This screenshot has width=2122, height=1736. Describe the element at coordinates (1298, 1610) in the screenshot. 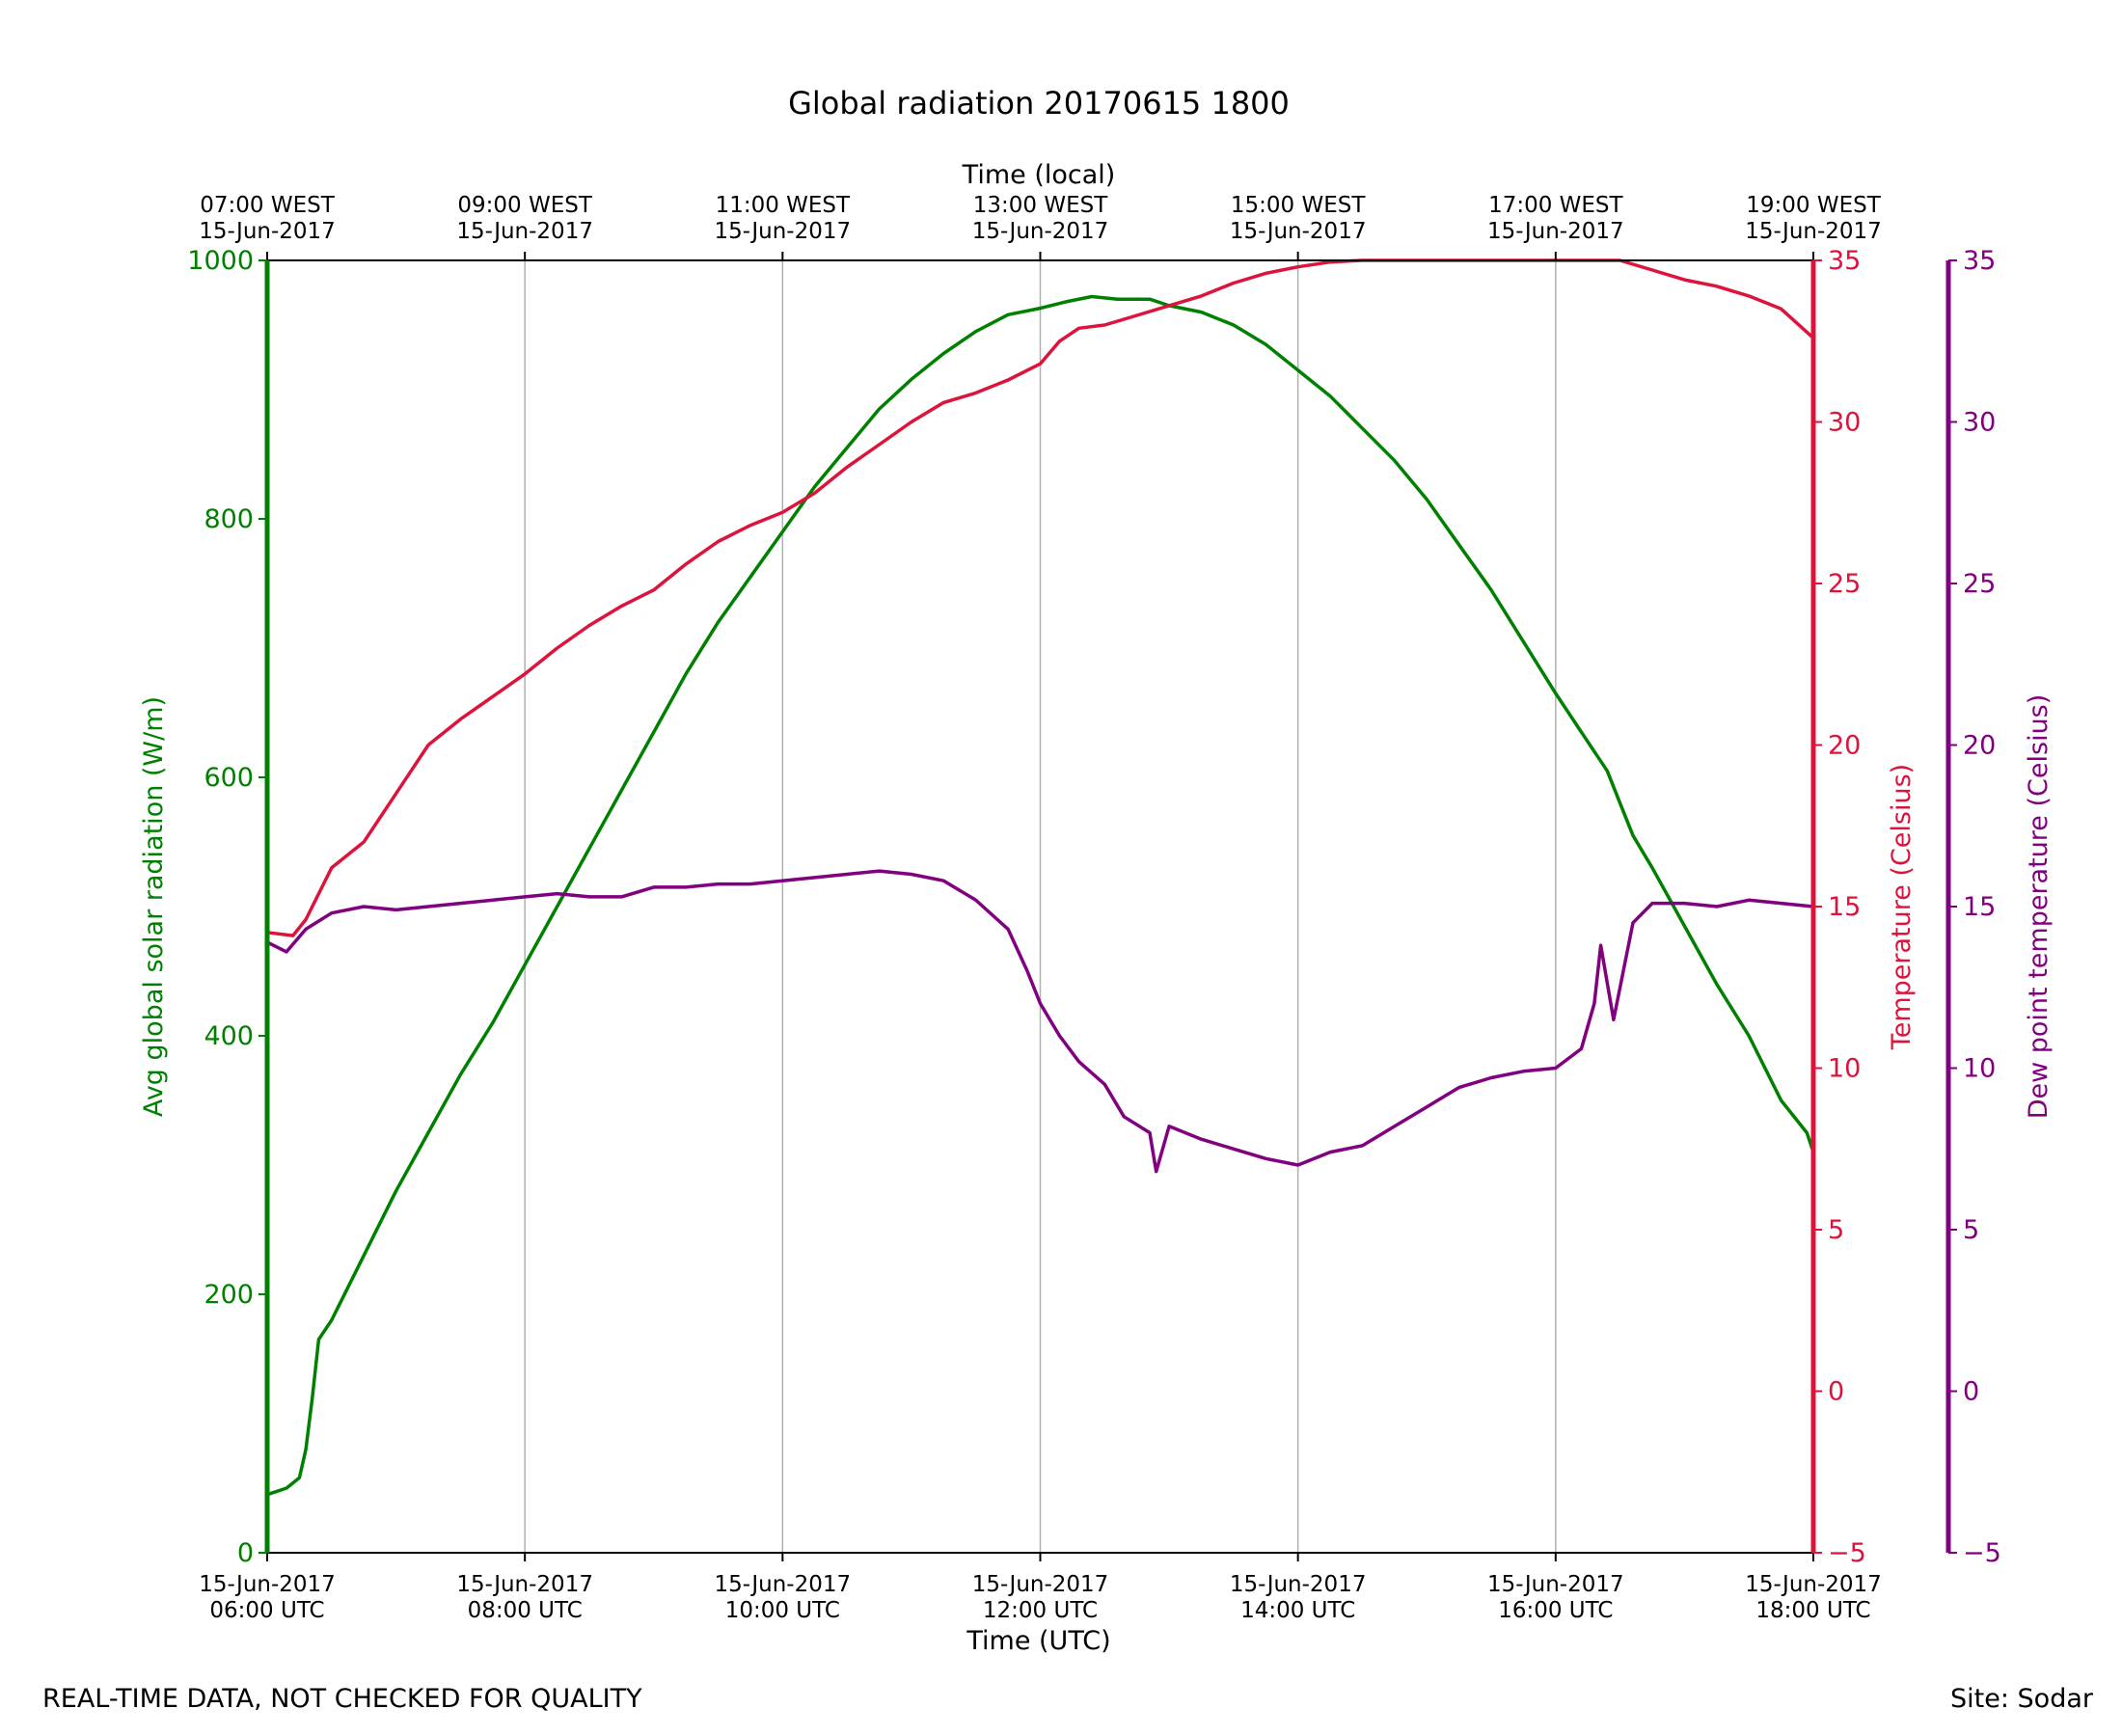

I see `x-tick-label-utc-4: 14:00 UTC` at that location.